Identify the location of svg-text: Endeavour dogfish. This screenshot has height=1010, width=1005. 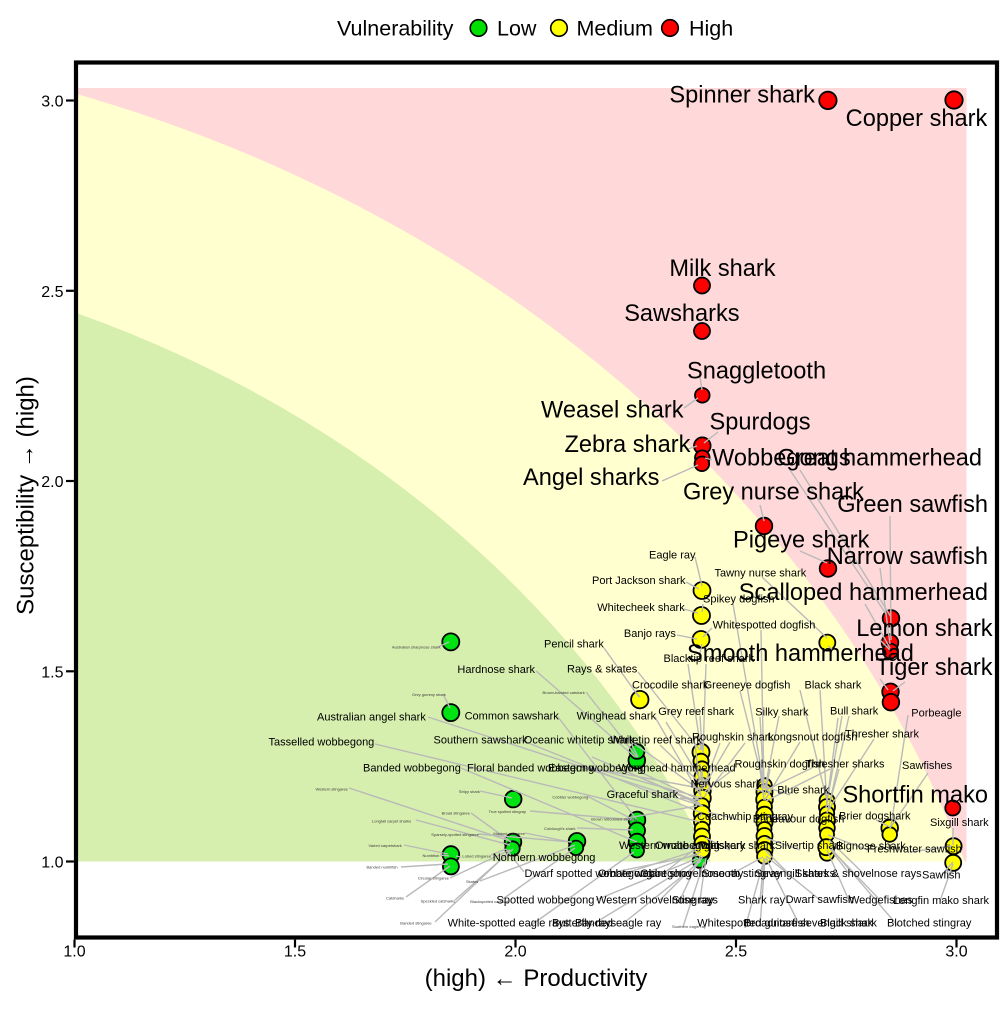
(799, 820).